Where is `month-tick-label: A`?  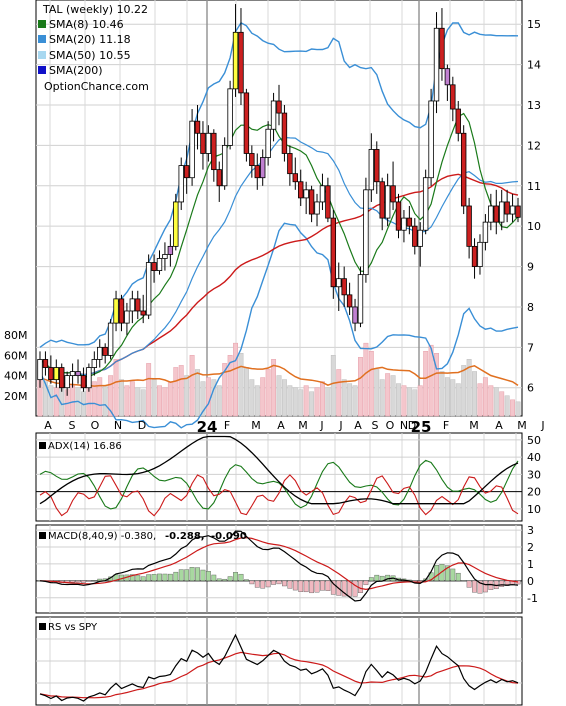
month-tick-label: A is located at coordinates (499, 425).